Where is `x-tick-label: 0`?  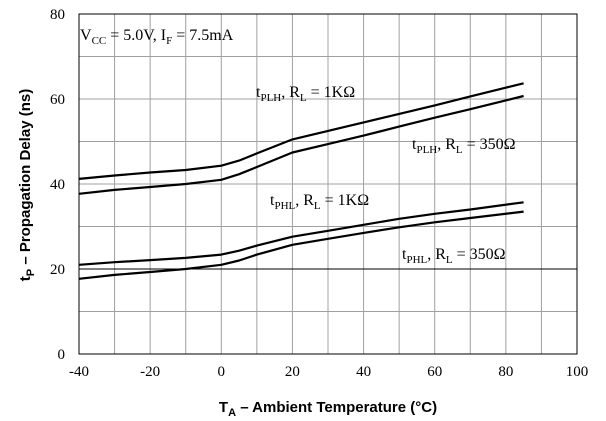
x-tick-label: 0 is located at coordinates (222, 372).